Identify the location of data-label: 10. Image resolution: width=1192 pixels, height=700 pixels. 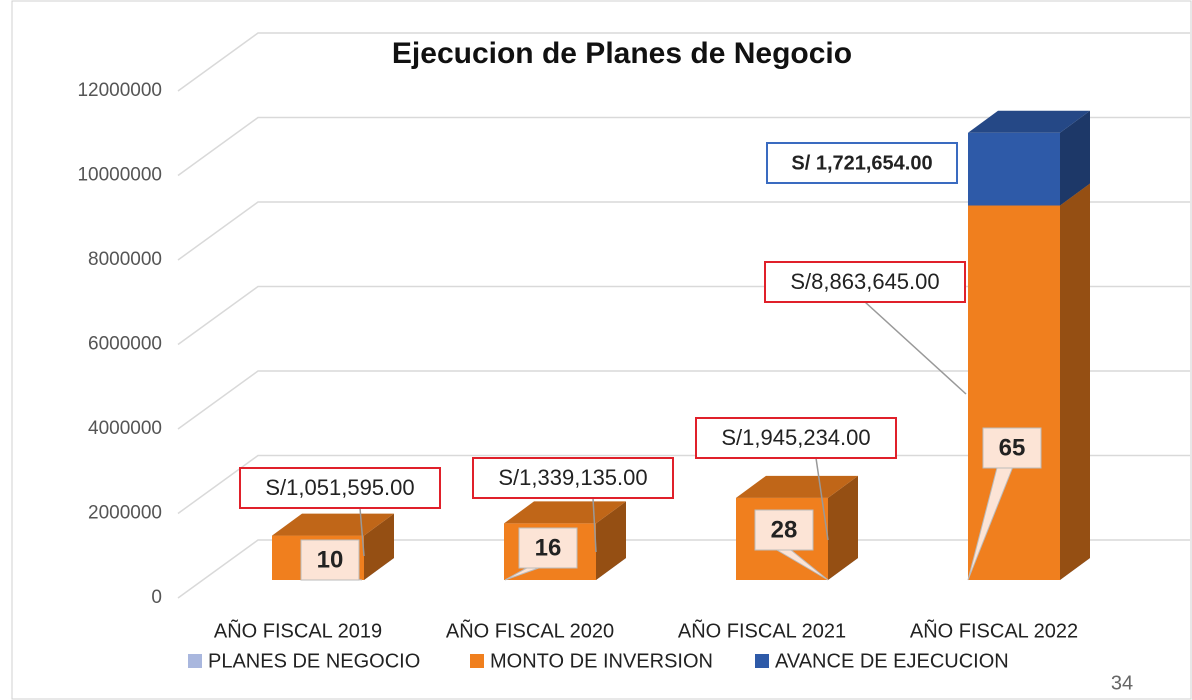
(330, 559).